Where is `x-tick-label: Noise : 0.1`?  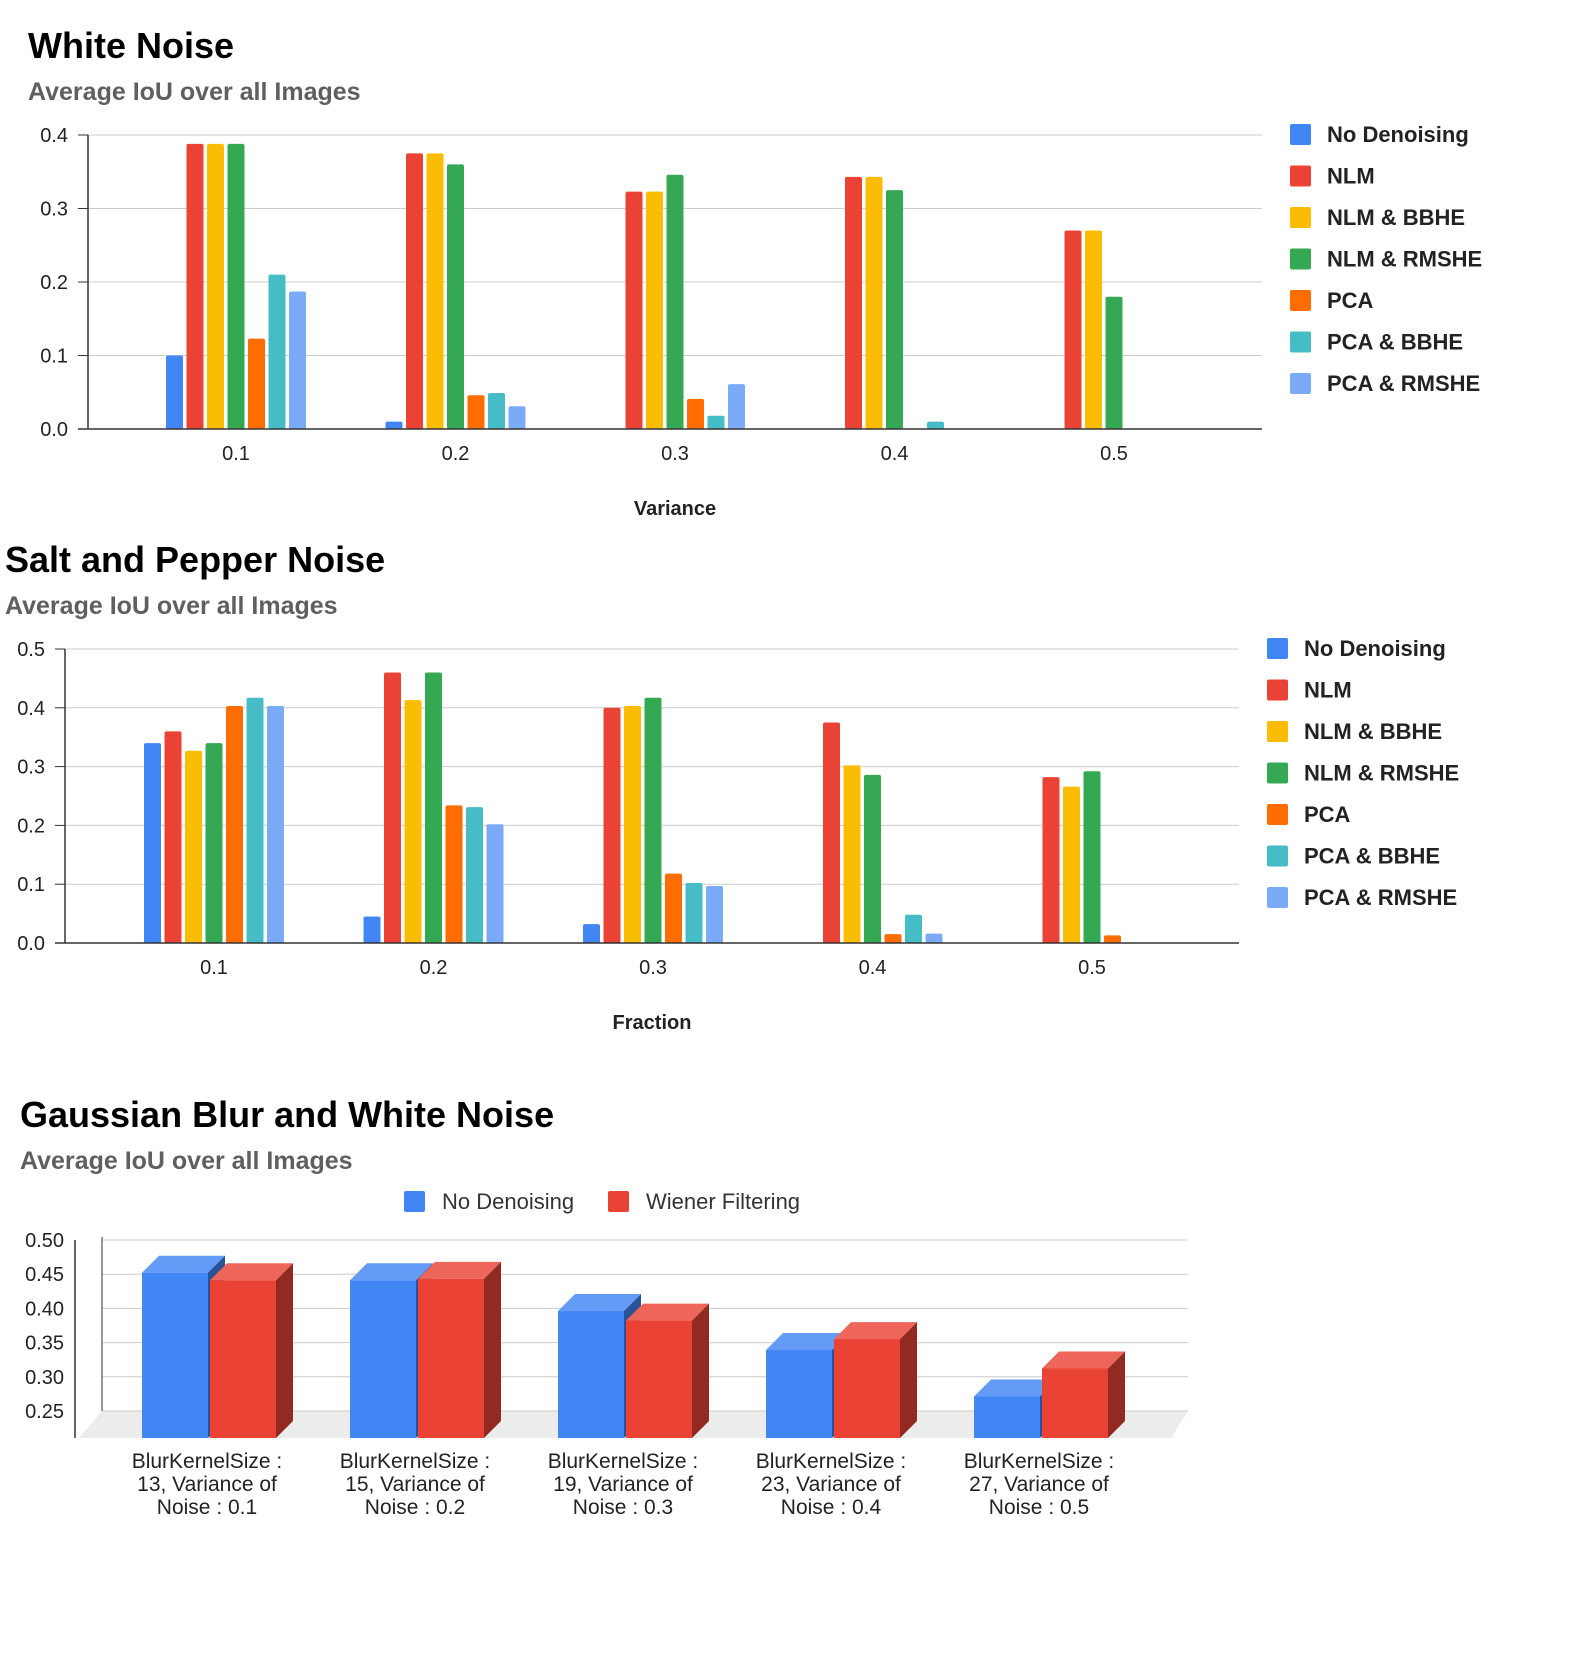 x-tick-label: Noise : 0.1 is located at coordinates (207, 1507).